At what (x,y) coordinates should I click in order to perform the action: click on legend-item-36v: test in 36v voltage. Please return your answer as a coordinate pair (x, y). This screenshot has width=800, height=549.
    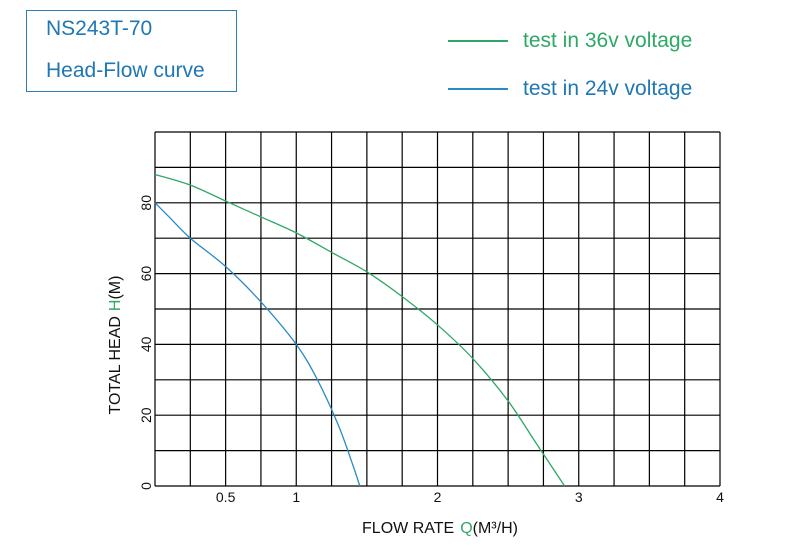
    Looking at the image, I should click on (598, 41).